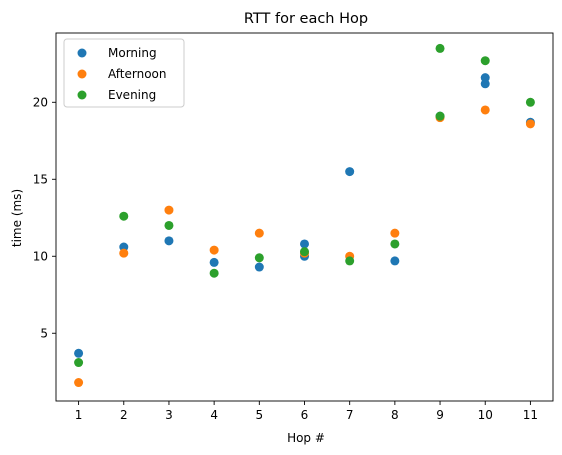  I want to click on x-tick-label: 4, so click(214, 415).